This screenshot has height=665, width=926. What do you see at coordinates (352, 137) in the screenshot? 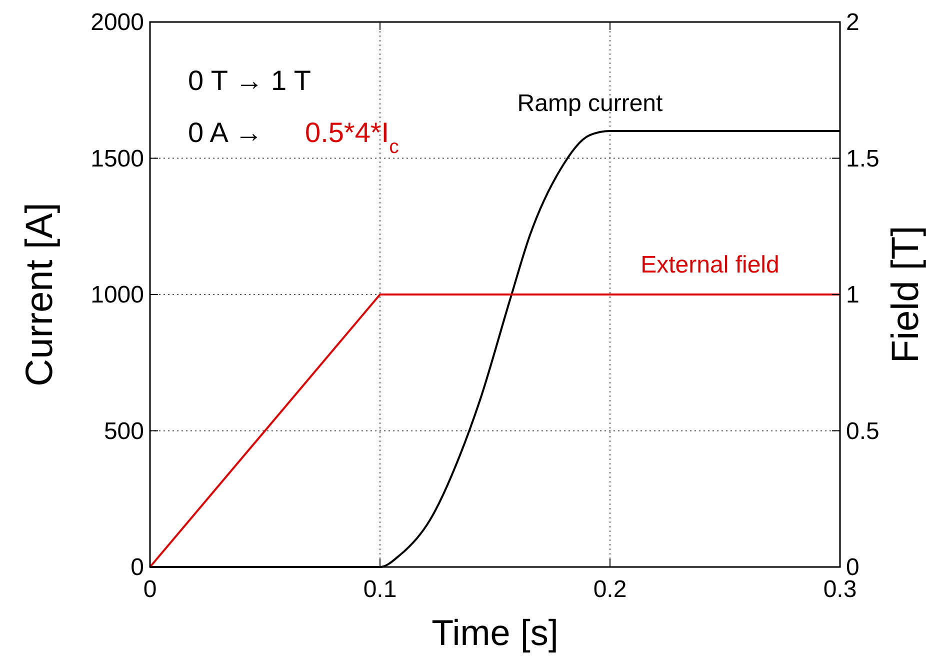
I see `annotation: 0.5*4*I$_{c}$` at bounding box center [352, 137].